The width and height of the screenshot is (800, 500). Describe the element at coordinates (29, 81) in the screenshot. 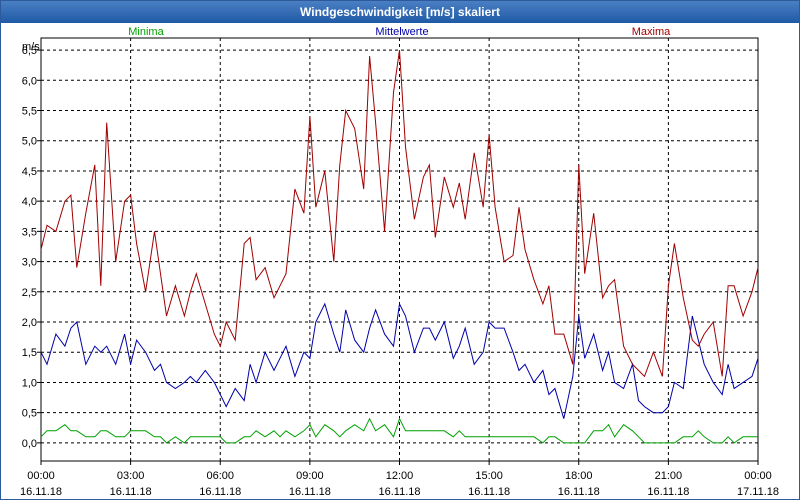

I see `y-tick-label: 6,0` at that location.